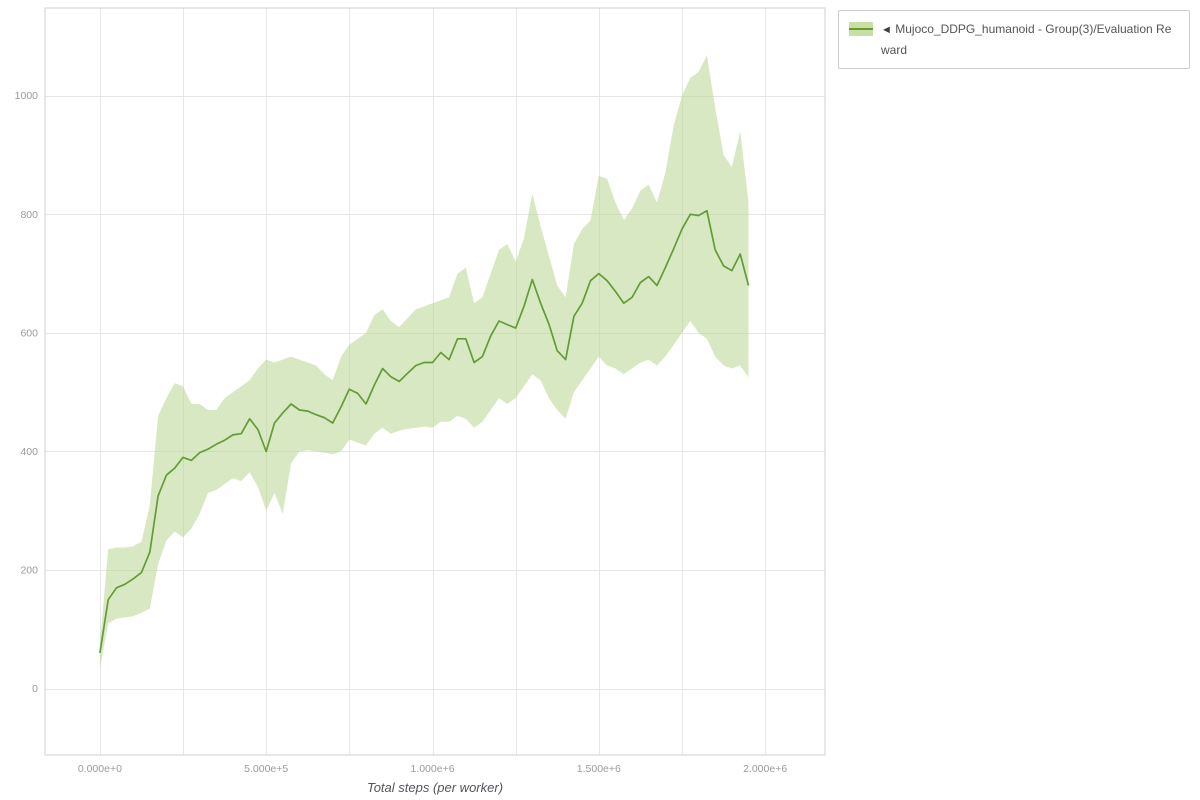 The height and width of the screenshot is (800, 1200). Describe the element at coordinates (100, 769) in the screenshot. I see `x-tick-label: 0.000e+0` at that location.